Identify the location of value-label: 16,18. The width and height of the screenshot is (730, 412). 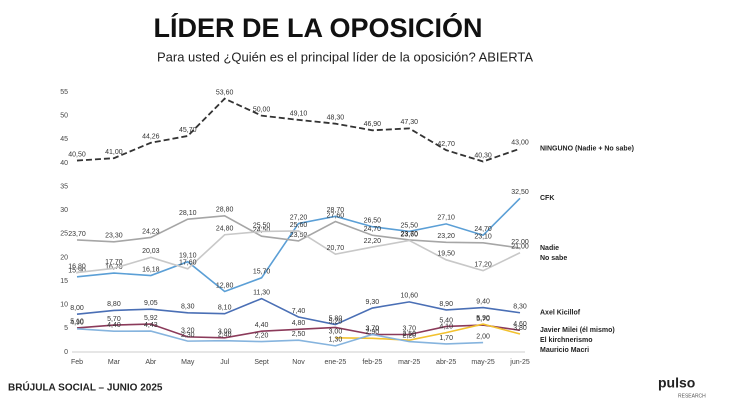
(151, 269).